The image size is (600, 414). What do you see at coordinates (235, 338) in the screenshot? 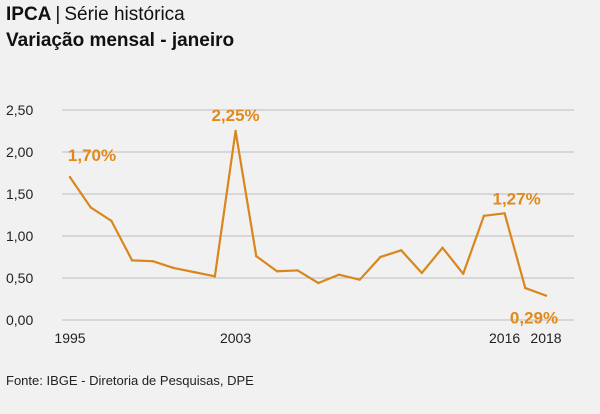
I see `x-tick-label: 2003` at bounding box center [235, 338].